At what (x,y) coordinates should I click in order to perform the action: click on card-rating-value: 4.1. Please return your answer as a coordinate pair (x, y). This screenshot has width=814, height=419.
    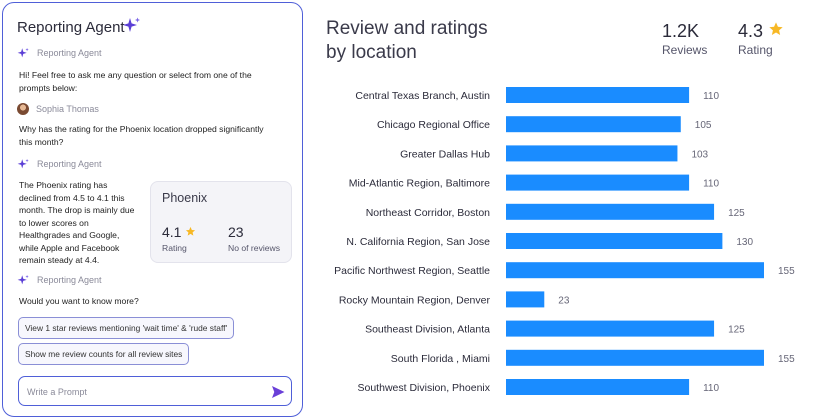
    Looking at the image, I should click on (172, 232).